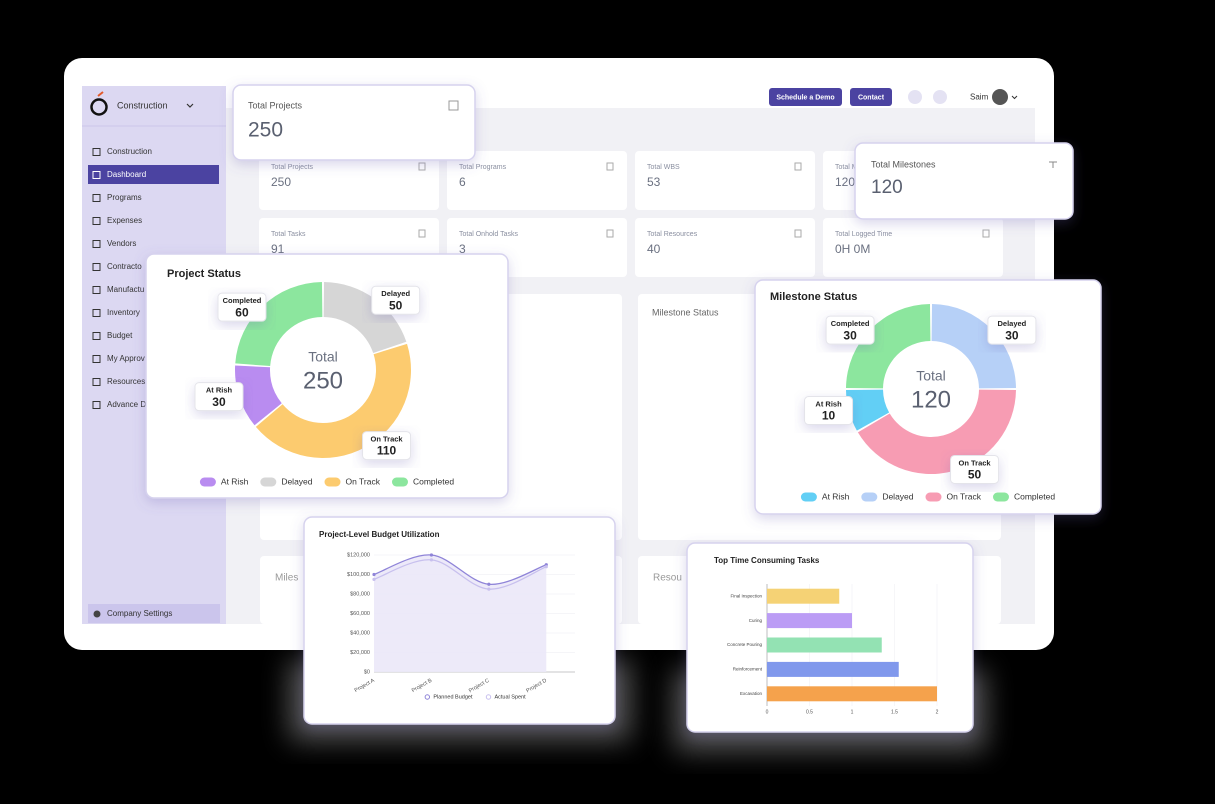  Describe the element at coordinates (940, 97) in the screenshot. I see `language-button` at that location.